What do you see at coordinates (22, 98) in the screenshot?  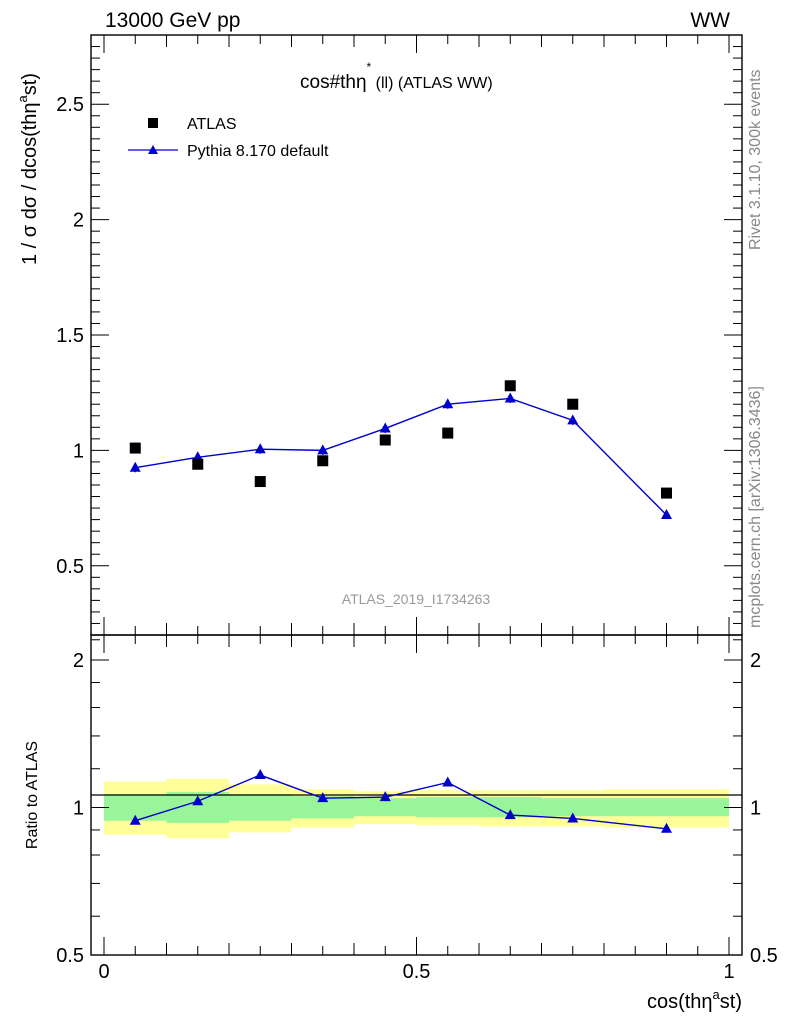 I see `main-ylabel-sup: a` at bounding box center [22, 98].